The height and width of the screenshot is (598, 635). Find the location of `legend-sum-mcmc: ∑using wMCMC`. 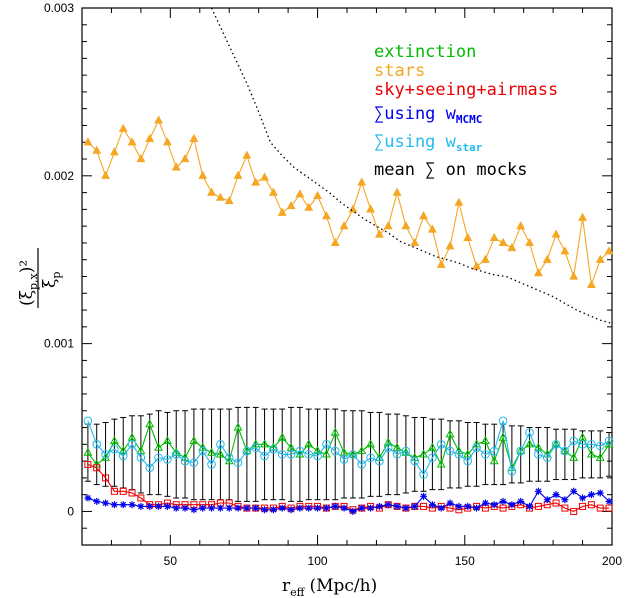

legend-sum-mcmc: ∑using wMCMC is located at coordinates (428, 115).